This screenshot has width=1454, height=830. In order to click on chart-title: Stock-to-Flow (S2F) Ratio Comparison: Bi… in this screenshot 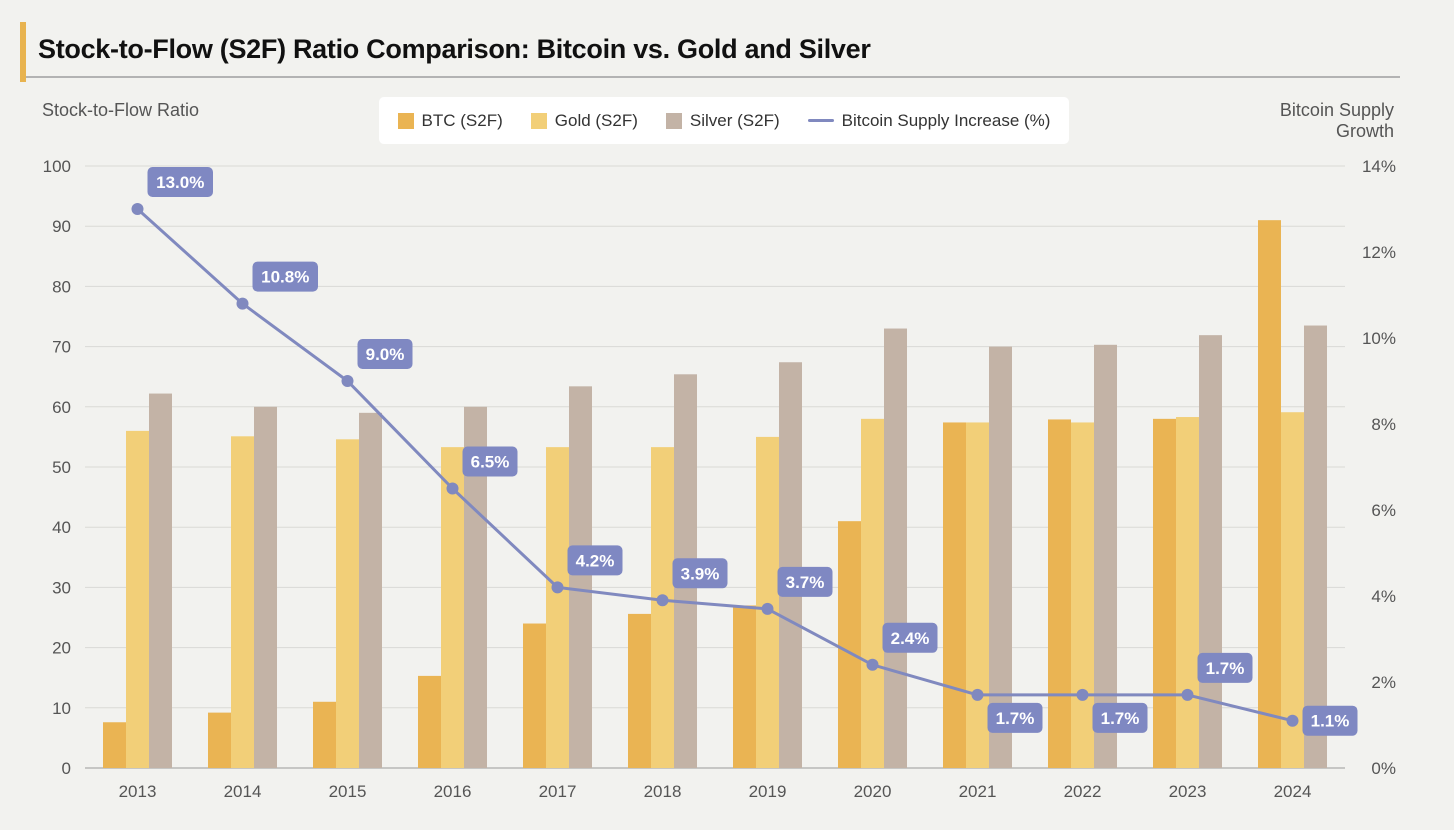, I will do `click(454, 49)`.